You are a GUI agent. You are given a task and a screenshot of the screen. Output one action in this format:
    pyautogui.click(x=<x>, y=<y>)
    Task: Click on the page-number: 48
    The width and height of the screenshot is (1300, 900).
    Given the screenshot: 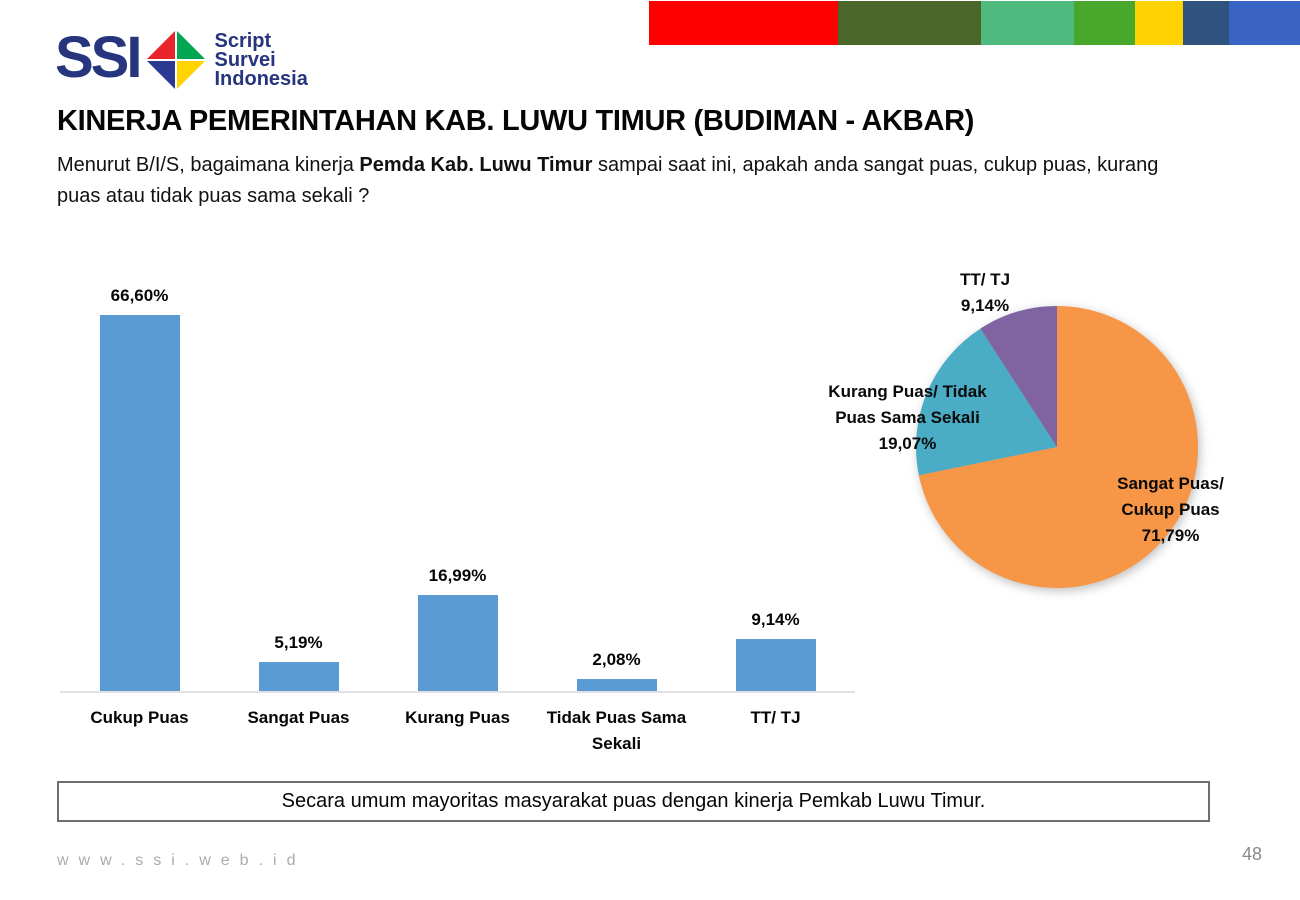 What is the action you would take?
    pyautogui.click(x=1251, y=854)
    